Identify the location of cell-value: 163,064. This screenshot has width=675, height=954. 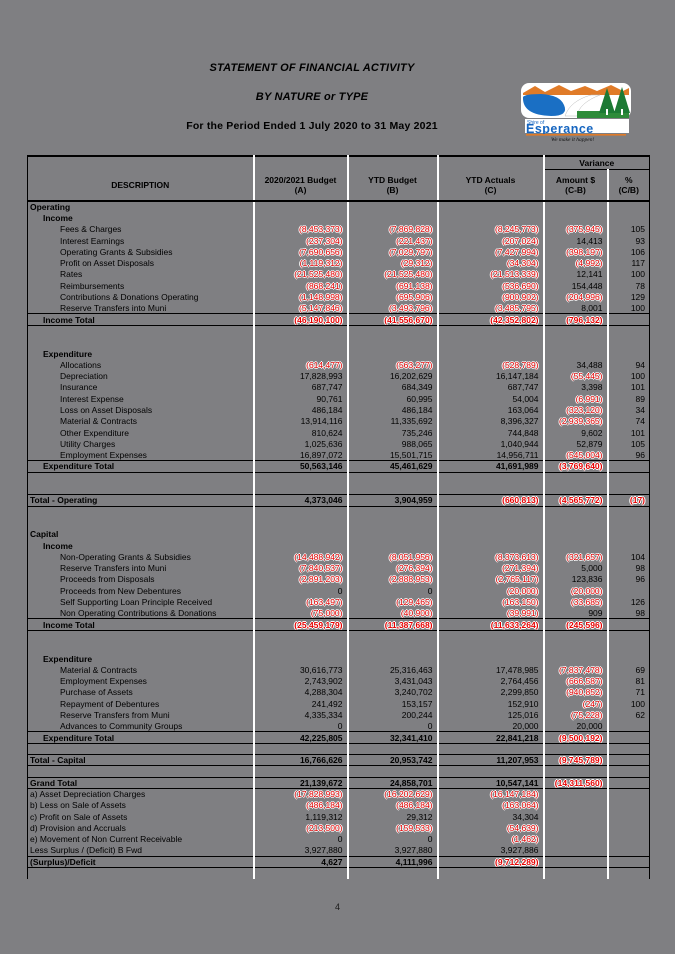
(490, 410).